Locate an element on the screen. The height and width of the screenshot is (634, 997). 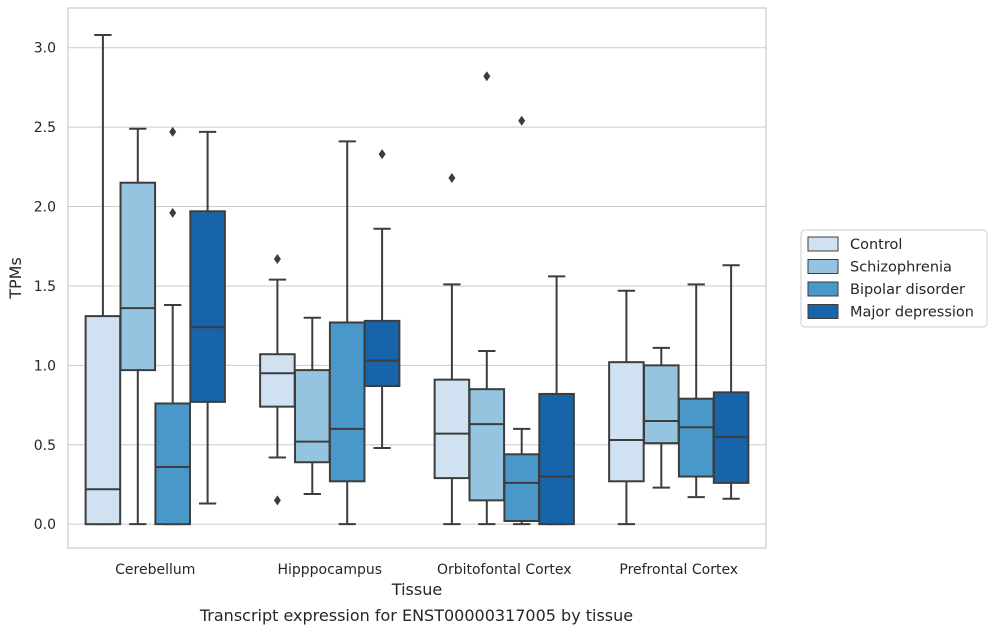
x-axis-label: Tissue is located at coordinates (416, 589).